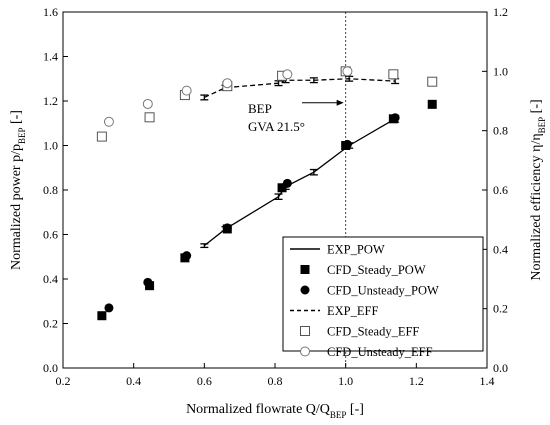 The image size is (550, 425). What do you see at coordinates (380, 352) in the screenshot?
I see `legend-label: CFD_Unsteady_EFF` at bounding box center [380, 352].